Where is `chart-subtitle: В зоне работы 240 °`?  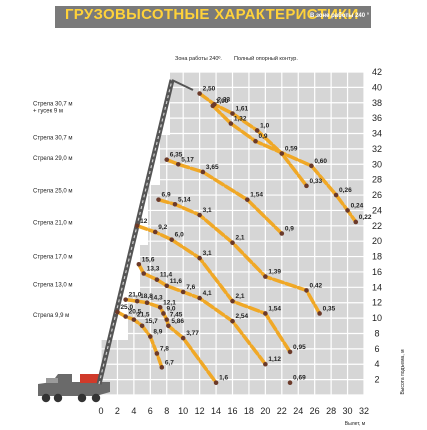
chart-subtitle: В зоне работы 240 ° is located at coordinates (340, 16).